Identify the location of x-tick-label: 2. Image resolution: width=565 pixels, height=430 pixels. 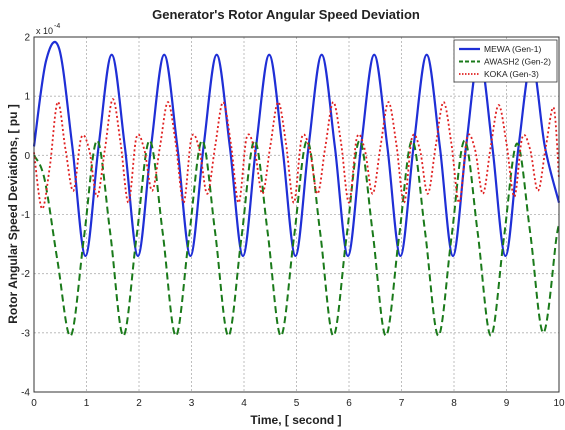
(139, 403).